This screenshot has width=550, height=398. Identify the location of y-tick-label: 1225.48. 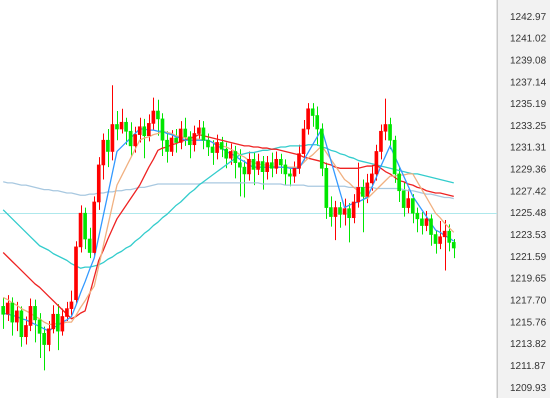
(528, 214).